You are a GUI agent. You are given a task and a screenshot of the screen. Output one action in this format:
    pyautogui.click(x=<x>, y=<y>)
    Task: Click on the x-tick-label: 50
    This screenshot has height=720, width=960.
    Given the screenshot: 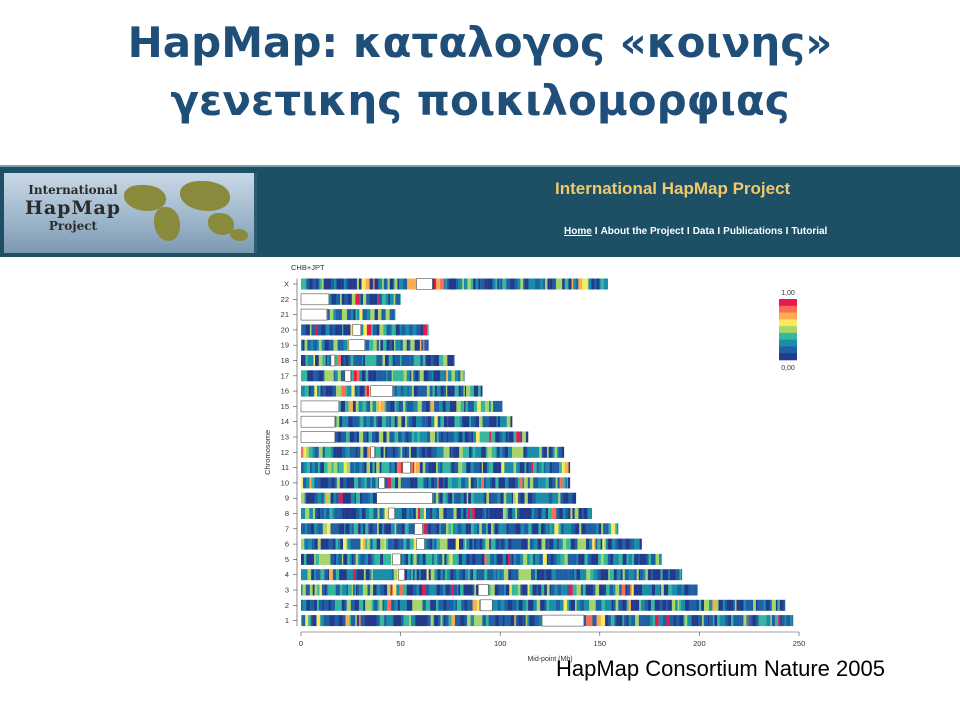 What is the action you would take?
    pyautogui.click(x=400, y=643)
    